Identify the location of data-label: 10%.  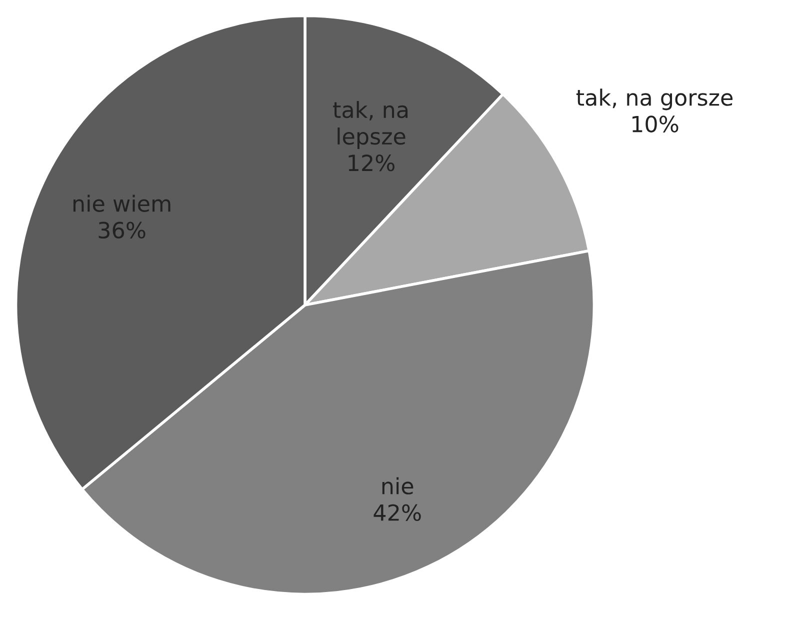
(655, 124).